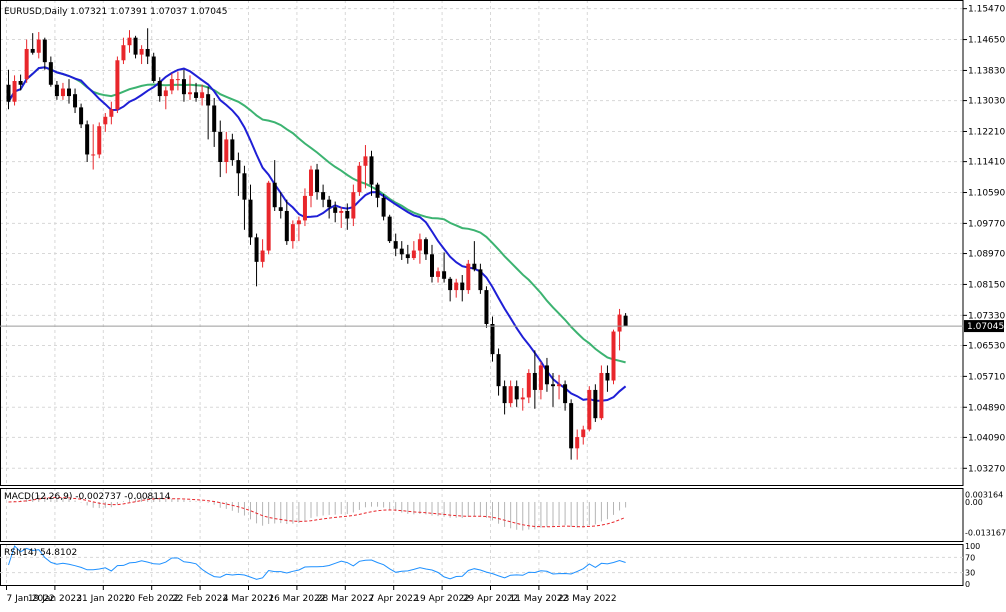  I want to click on x-tick-label: 4 Mar 2022, so click(248, 599).